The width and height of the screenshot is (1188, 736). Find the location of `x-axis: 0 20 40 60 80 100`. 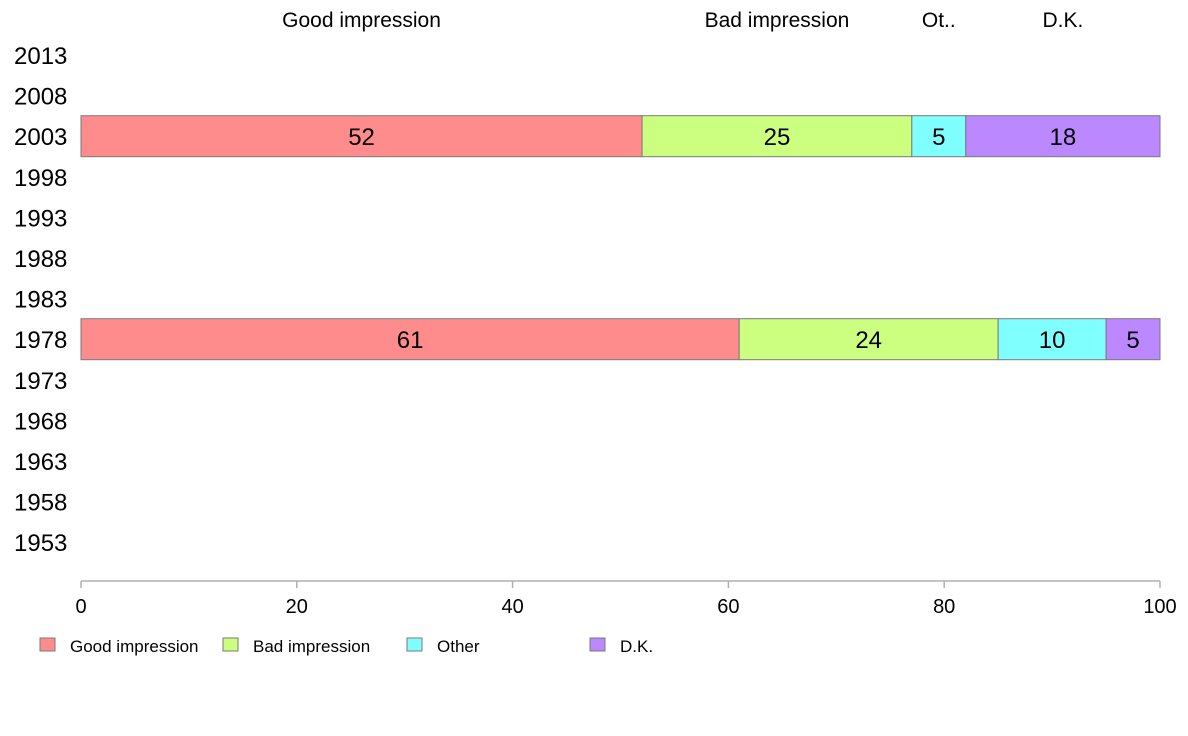

x-axis: 0 20 40 60 80 100 is located at coordinates (626, 599).